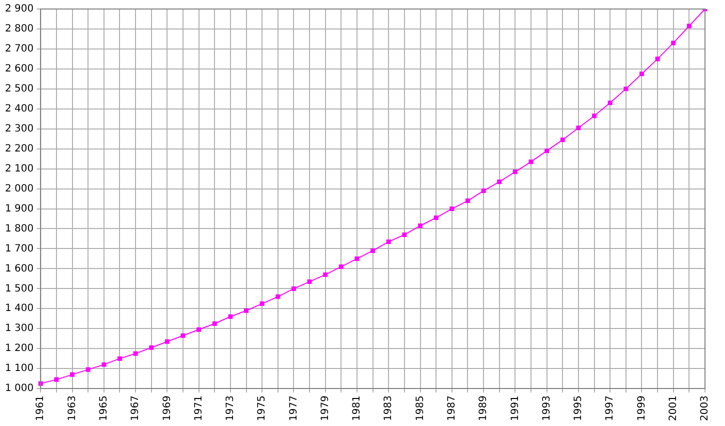  What do you see at coordinates (19, 368) in the screenshot?
I see `y-tick-label: 1 100` at bounding box center [19, 368].